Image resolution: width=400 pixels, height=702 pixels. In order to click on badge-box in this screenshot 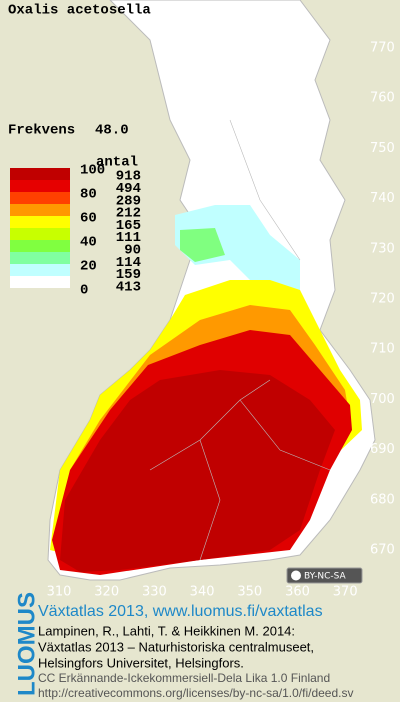, I will do `click(324, 575)`.